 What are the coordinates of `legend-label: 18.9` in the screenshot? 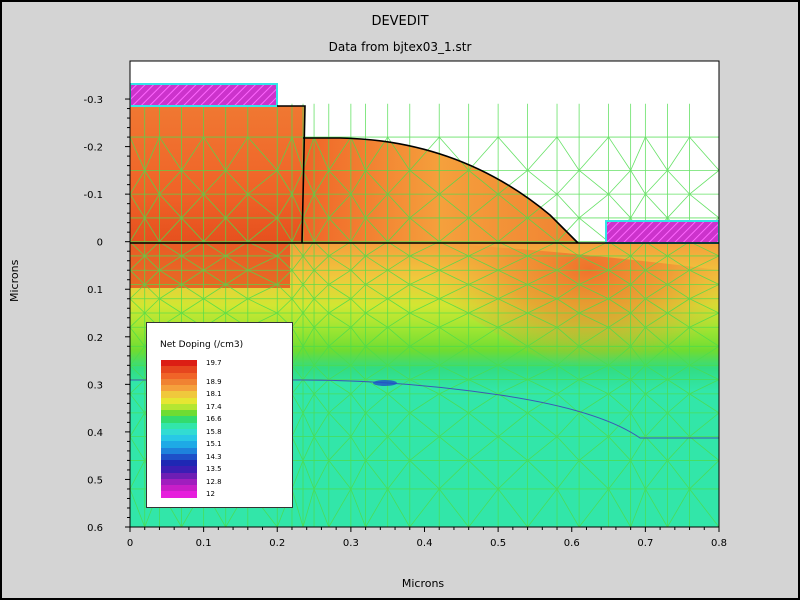 It's located at (214, 381).